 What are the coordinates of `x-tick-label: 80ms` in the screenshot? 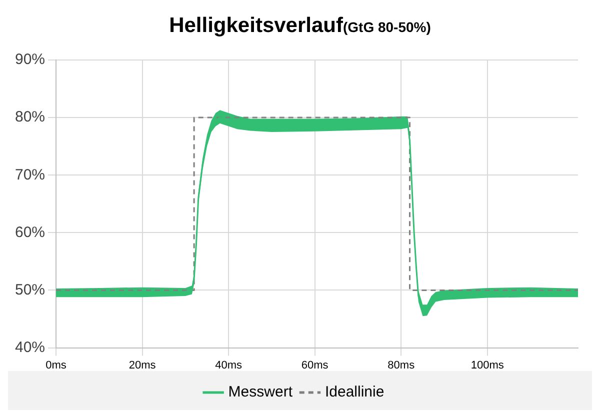 It's located at (402, 365).